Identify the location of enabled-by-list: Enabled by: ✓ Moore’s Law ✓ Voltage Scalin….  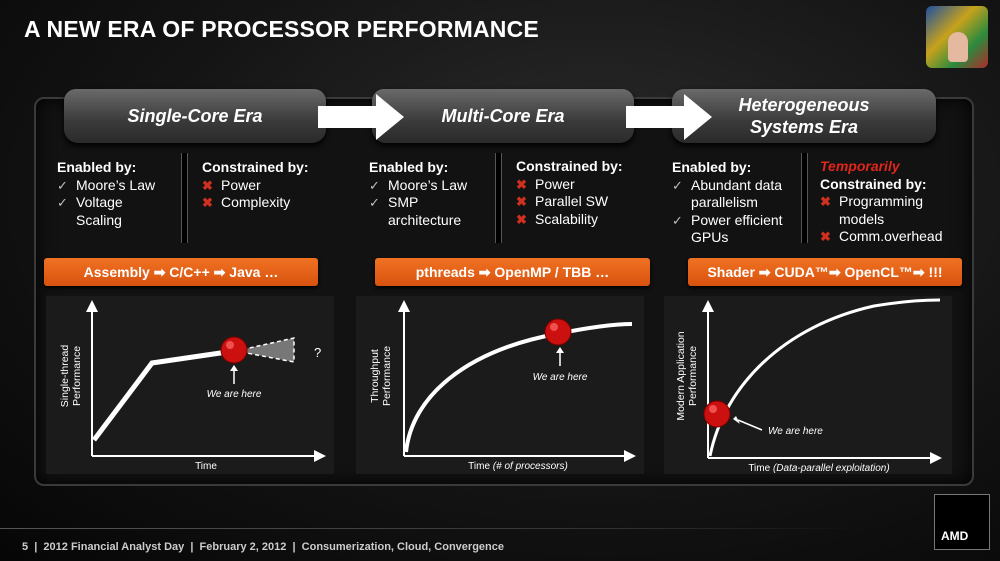
(119, 194).